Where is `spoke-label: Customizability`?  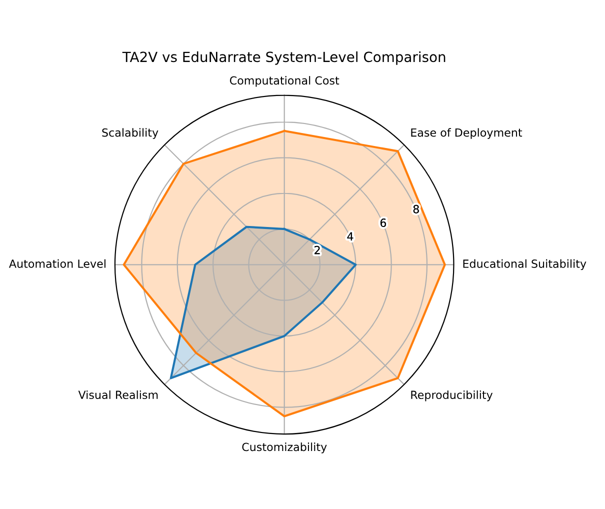 spoke-label: Customizability is located at coordinates (284, 448).